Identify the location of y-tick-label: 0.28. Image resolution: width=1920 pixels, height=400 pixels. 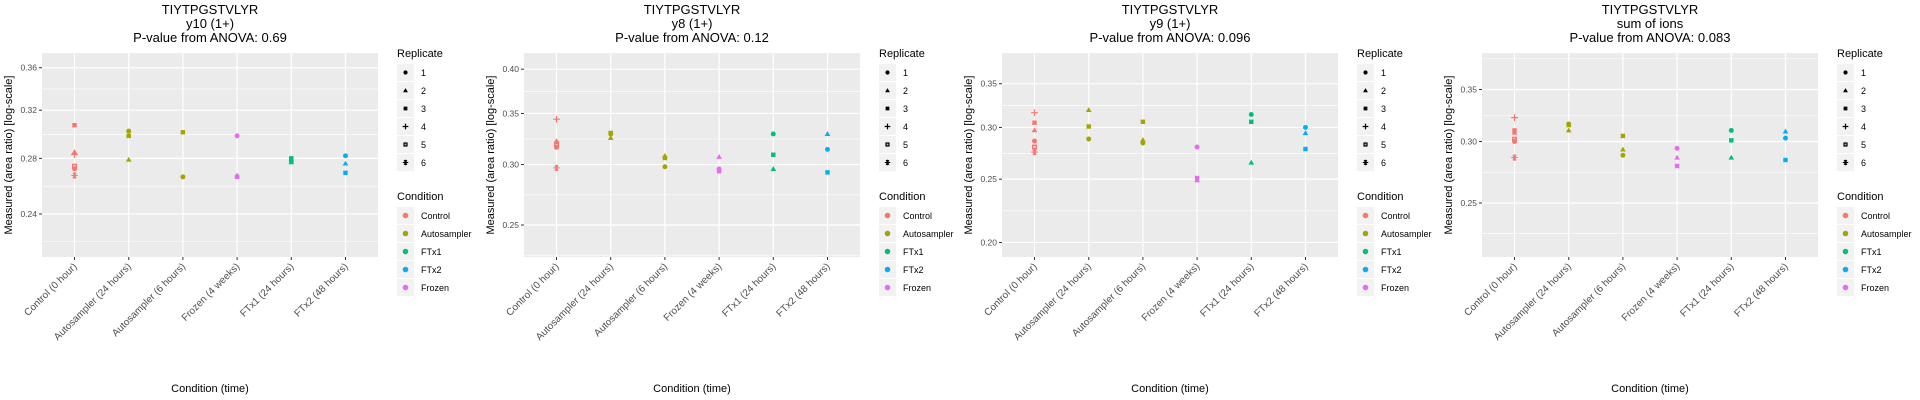
(28, 158).